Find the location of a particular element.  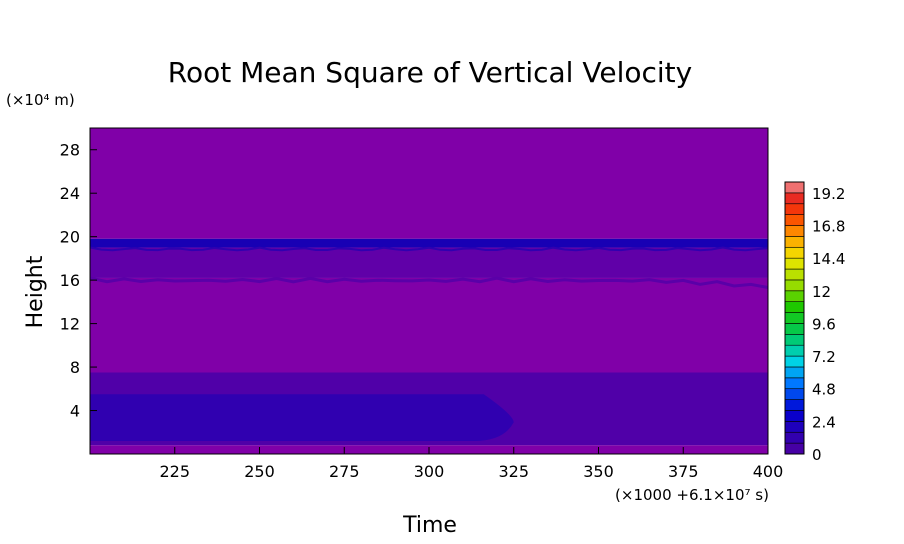

x-tick-label: 325 is located at coordinates (513, 471).